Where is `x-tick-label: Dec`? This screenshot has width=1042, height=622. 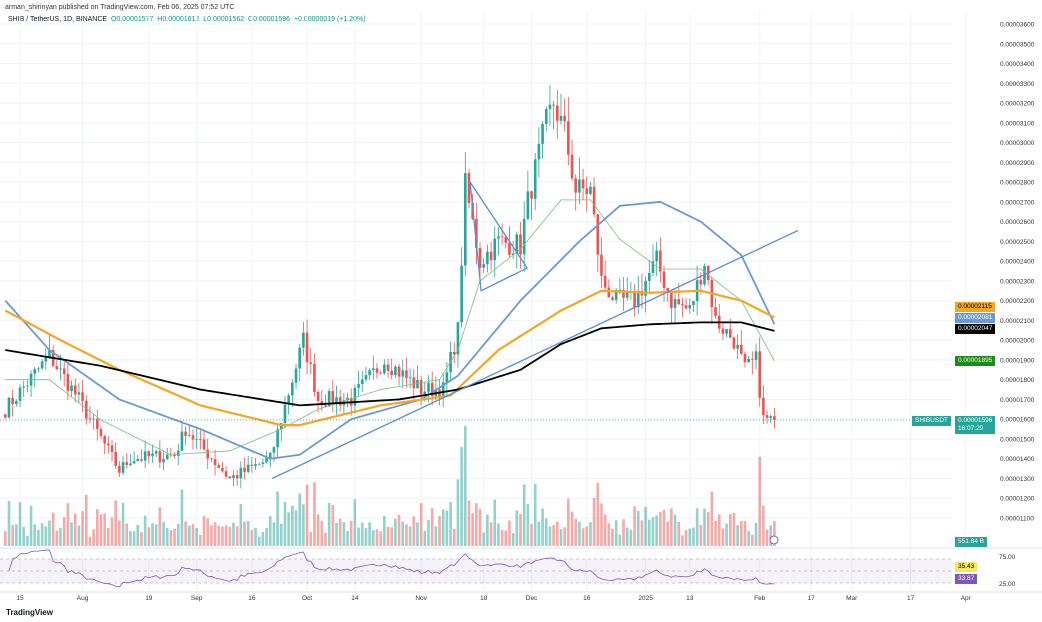 x-tick-label: Dec is located at coordinates (532, 598).